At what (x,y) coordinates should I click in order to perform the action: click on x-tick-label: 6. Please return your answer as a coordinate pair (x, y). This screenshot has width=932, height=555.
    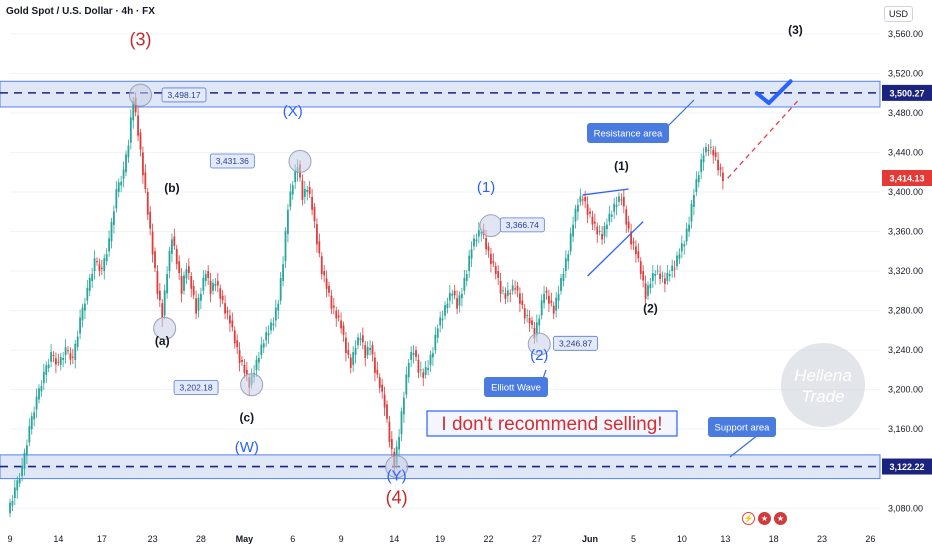
    Looking at the image, I should click on (292, 539).